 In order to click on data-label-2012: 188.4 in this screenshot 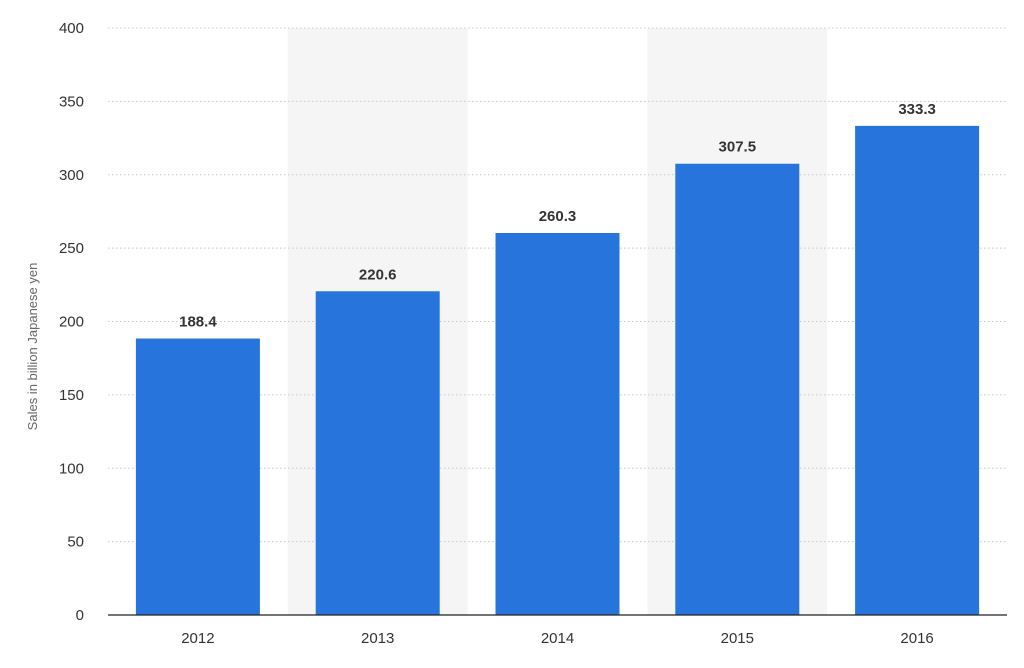, I will do `click(198, 322)`.